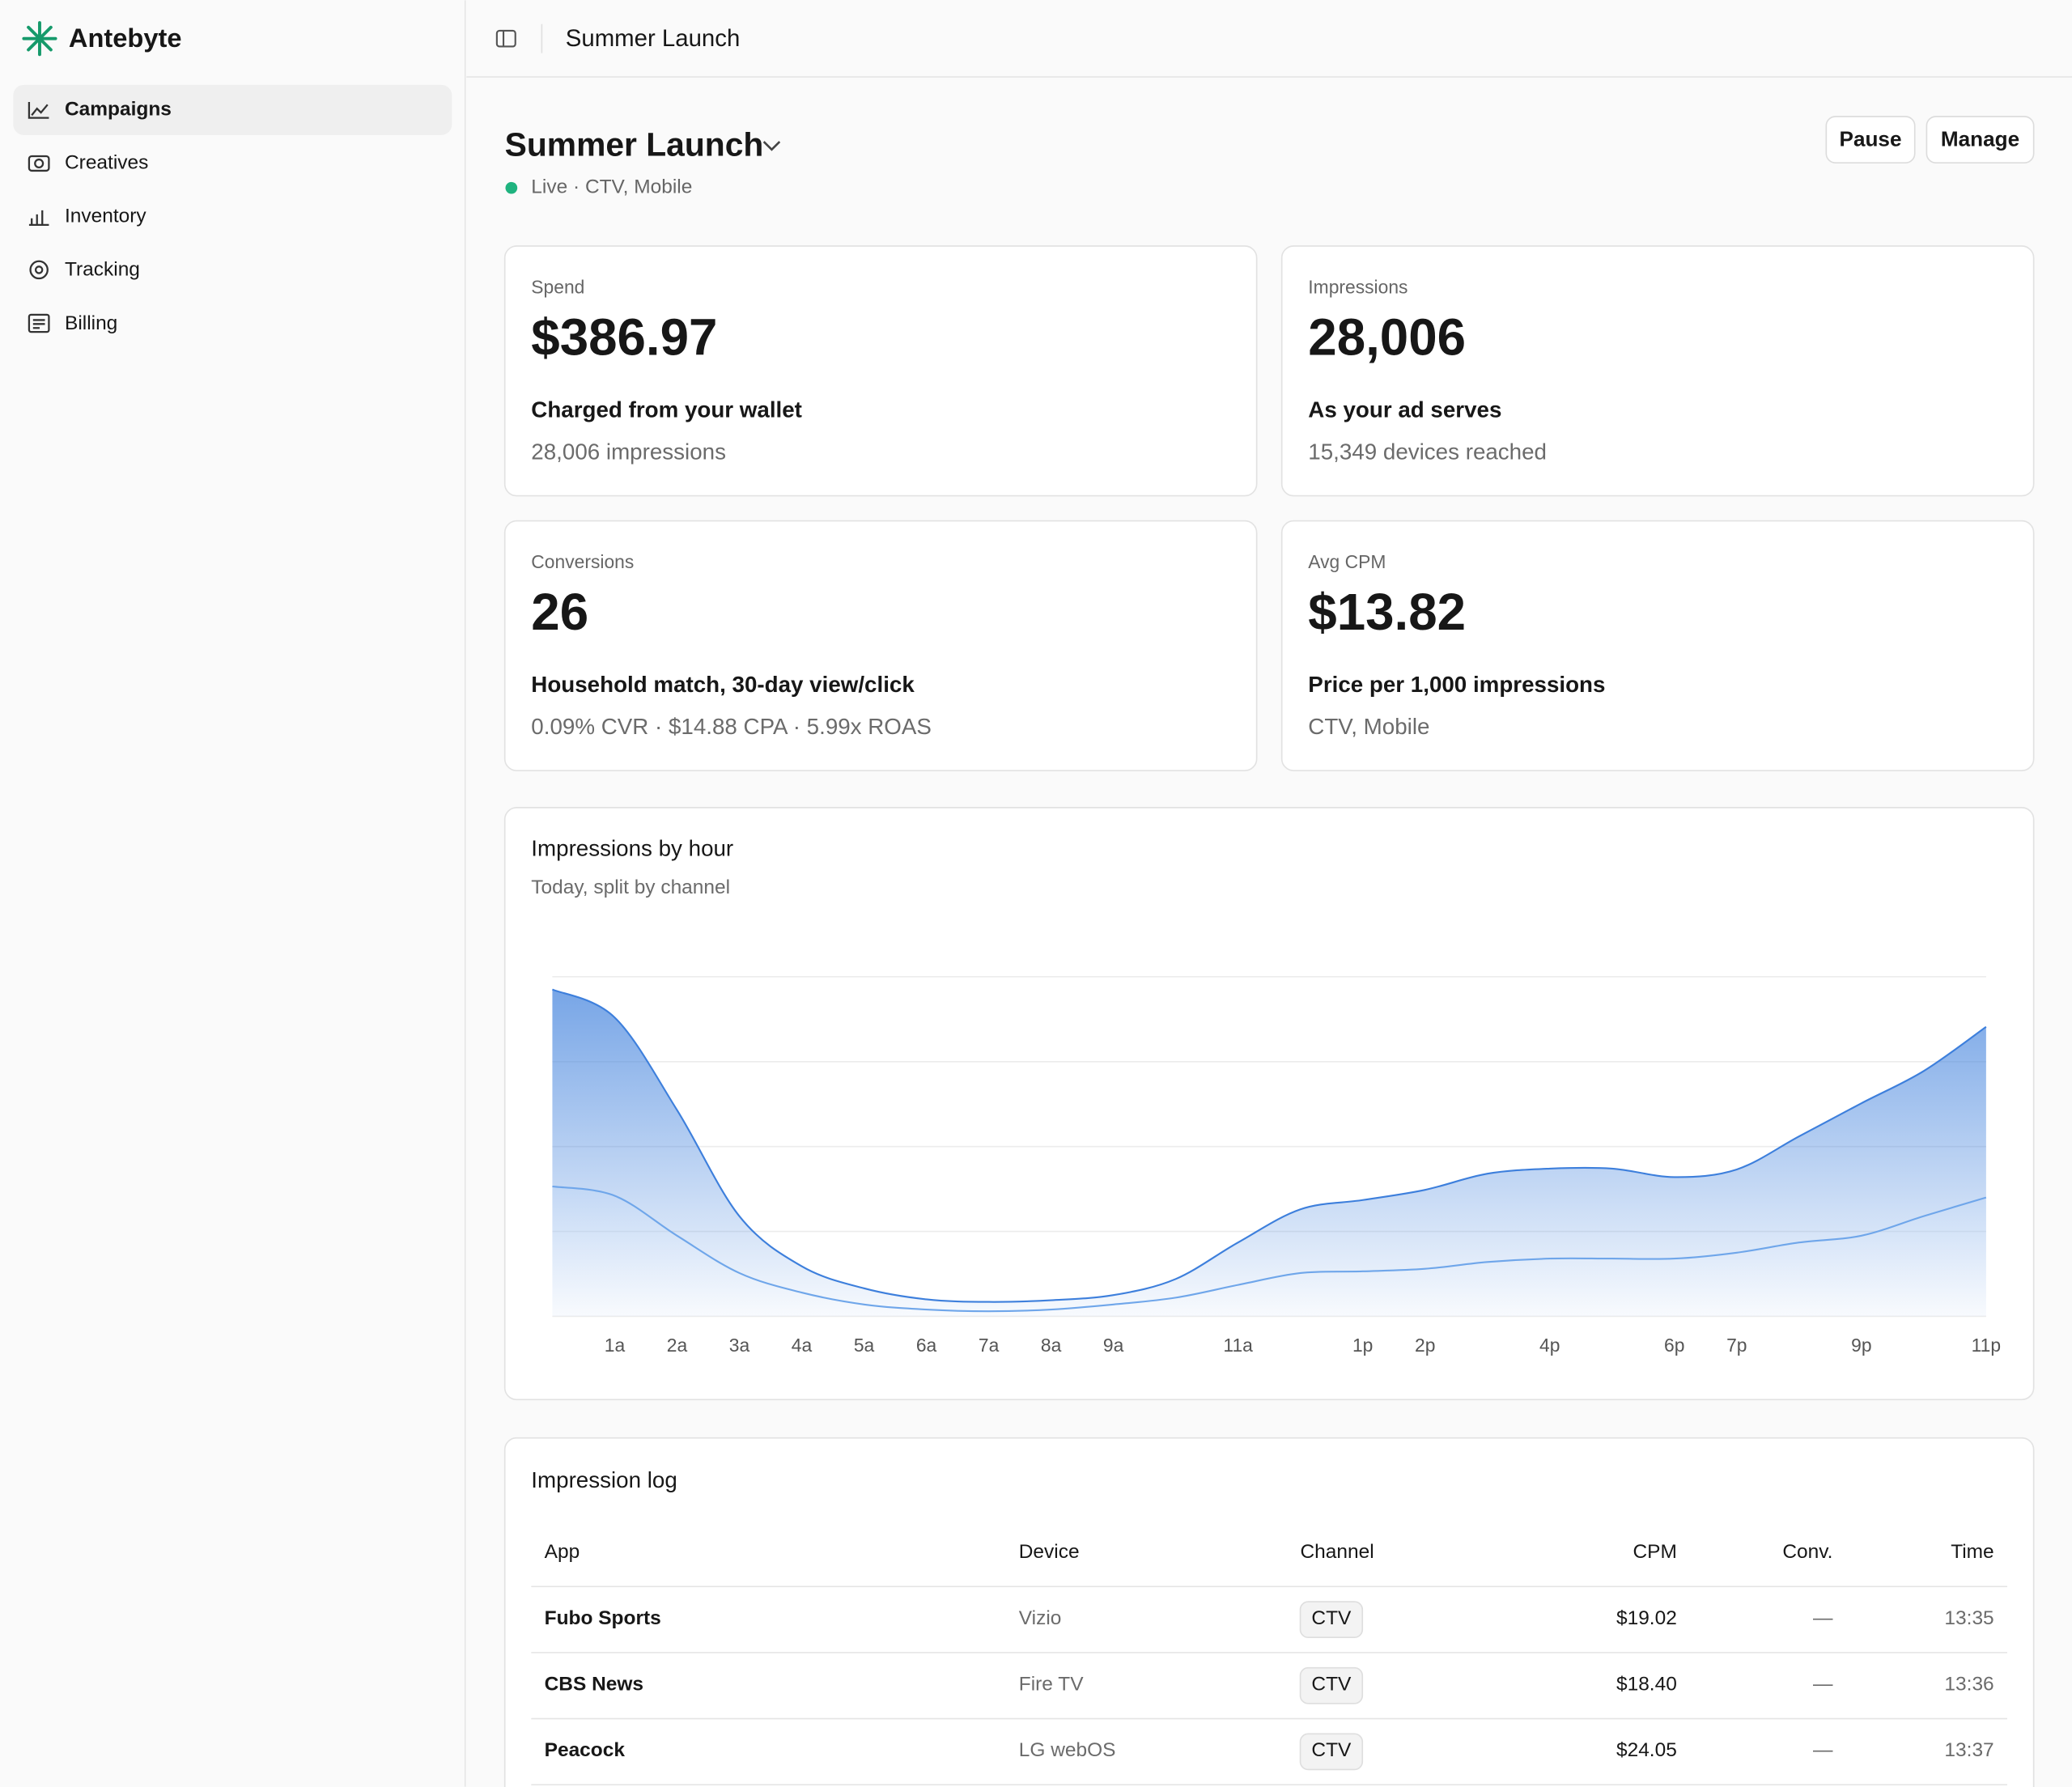 This screenshot has width=2072, height=1787. Describe the element at coordinates (1646, 1750) in the screenshot. I see `cell: $24.05` at that location.